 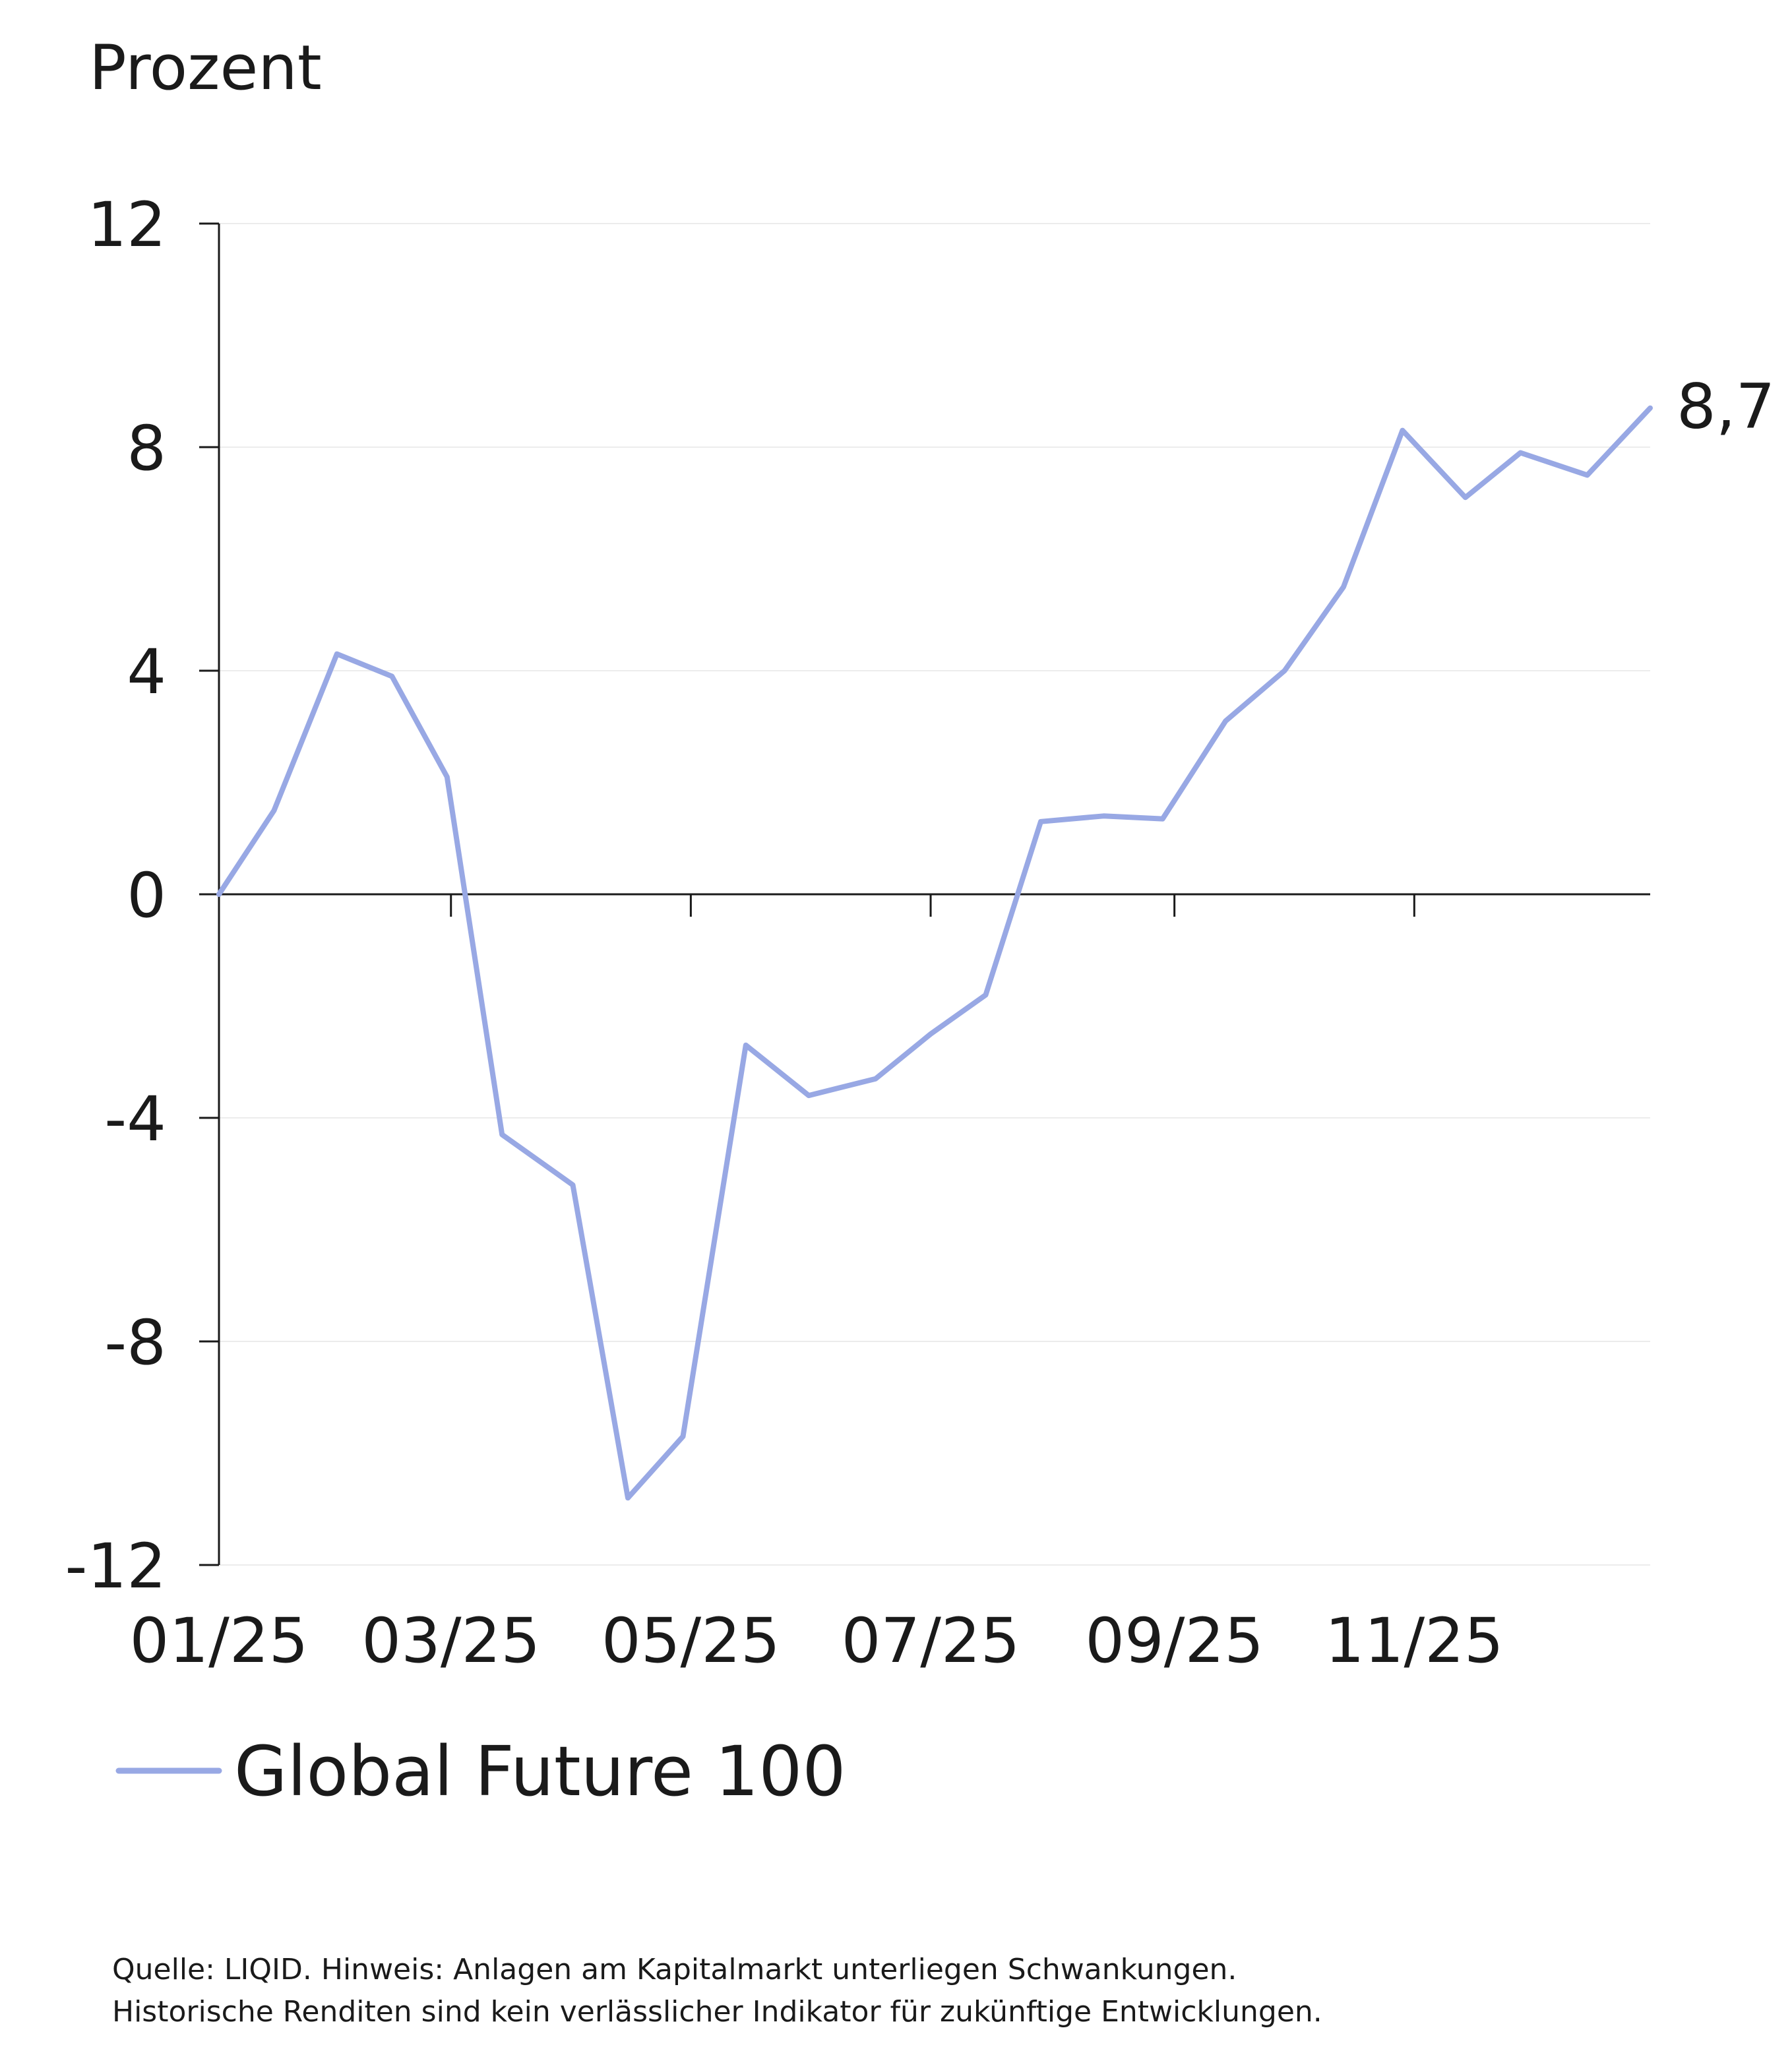 I want to click on y-tick-label: 12, so click(x=127, y=225).